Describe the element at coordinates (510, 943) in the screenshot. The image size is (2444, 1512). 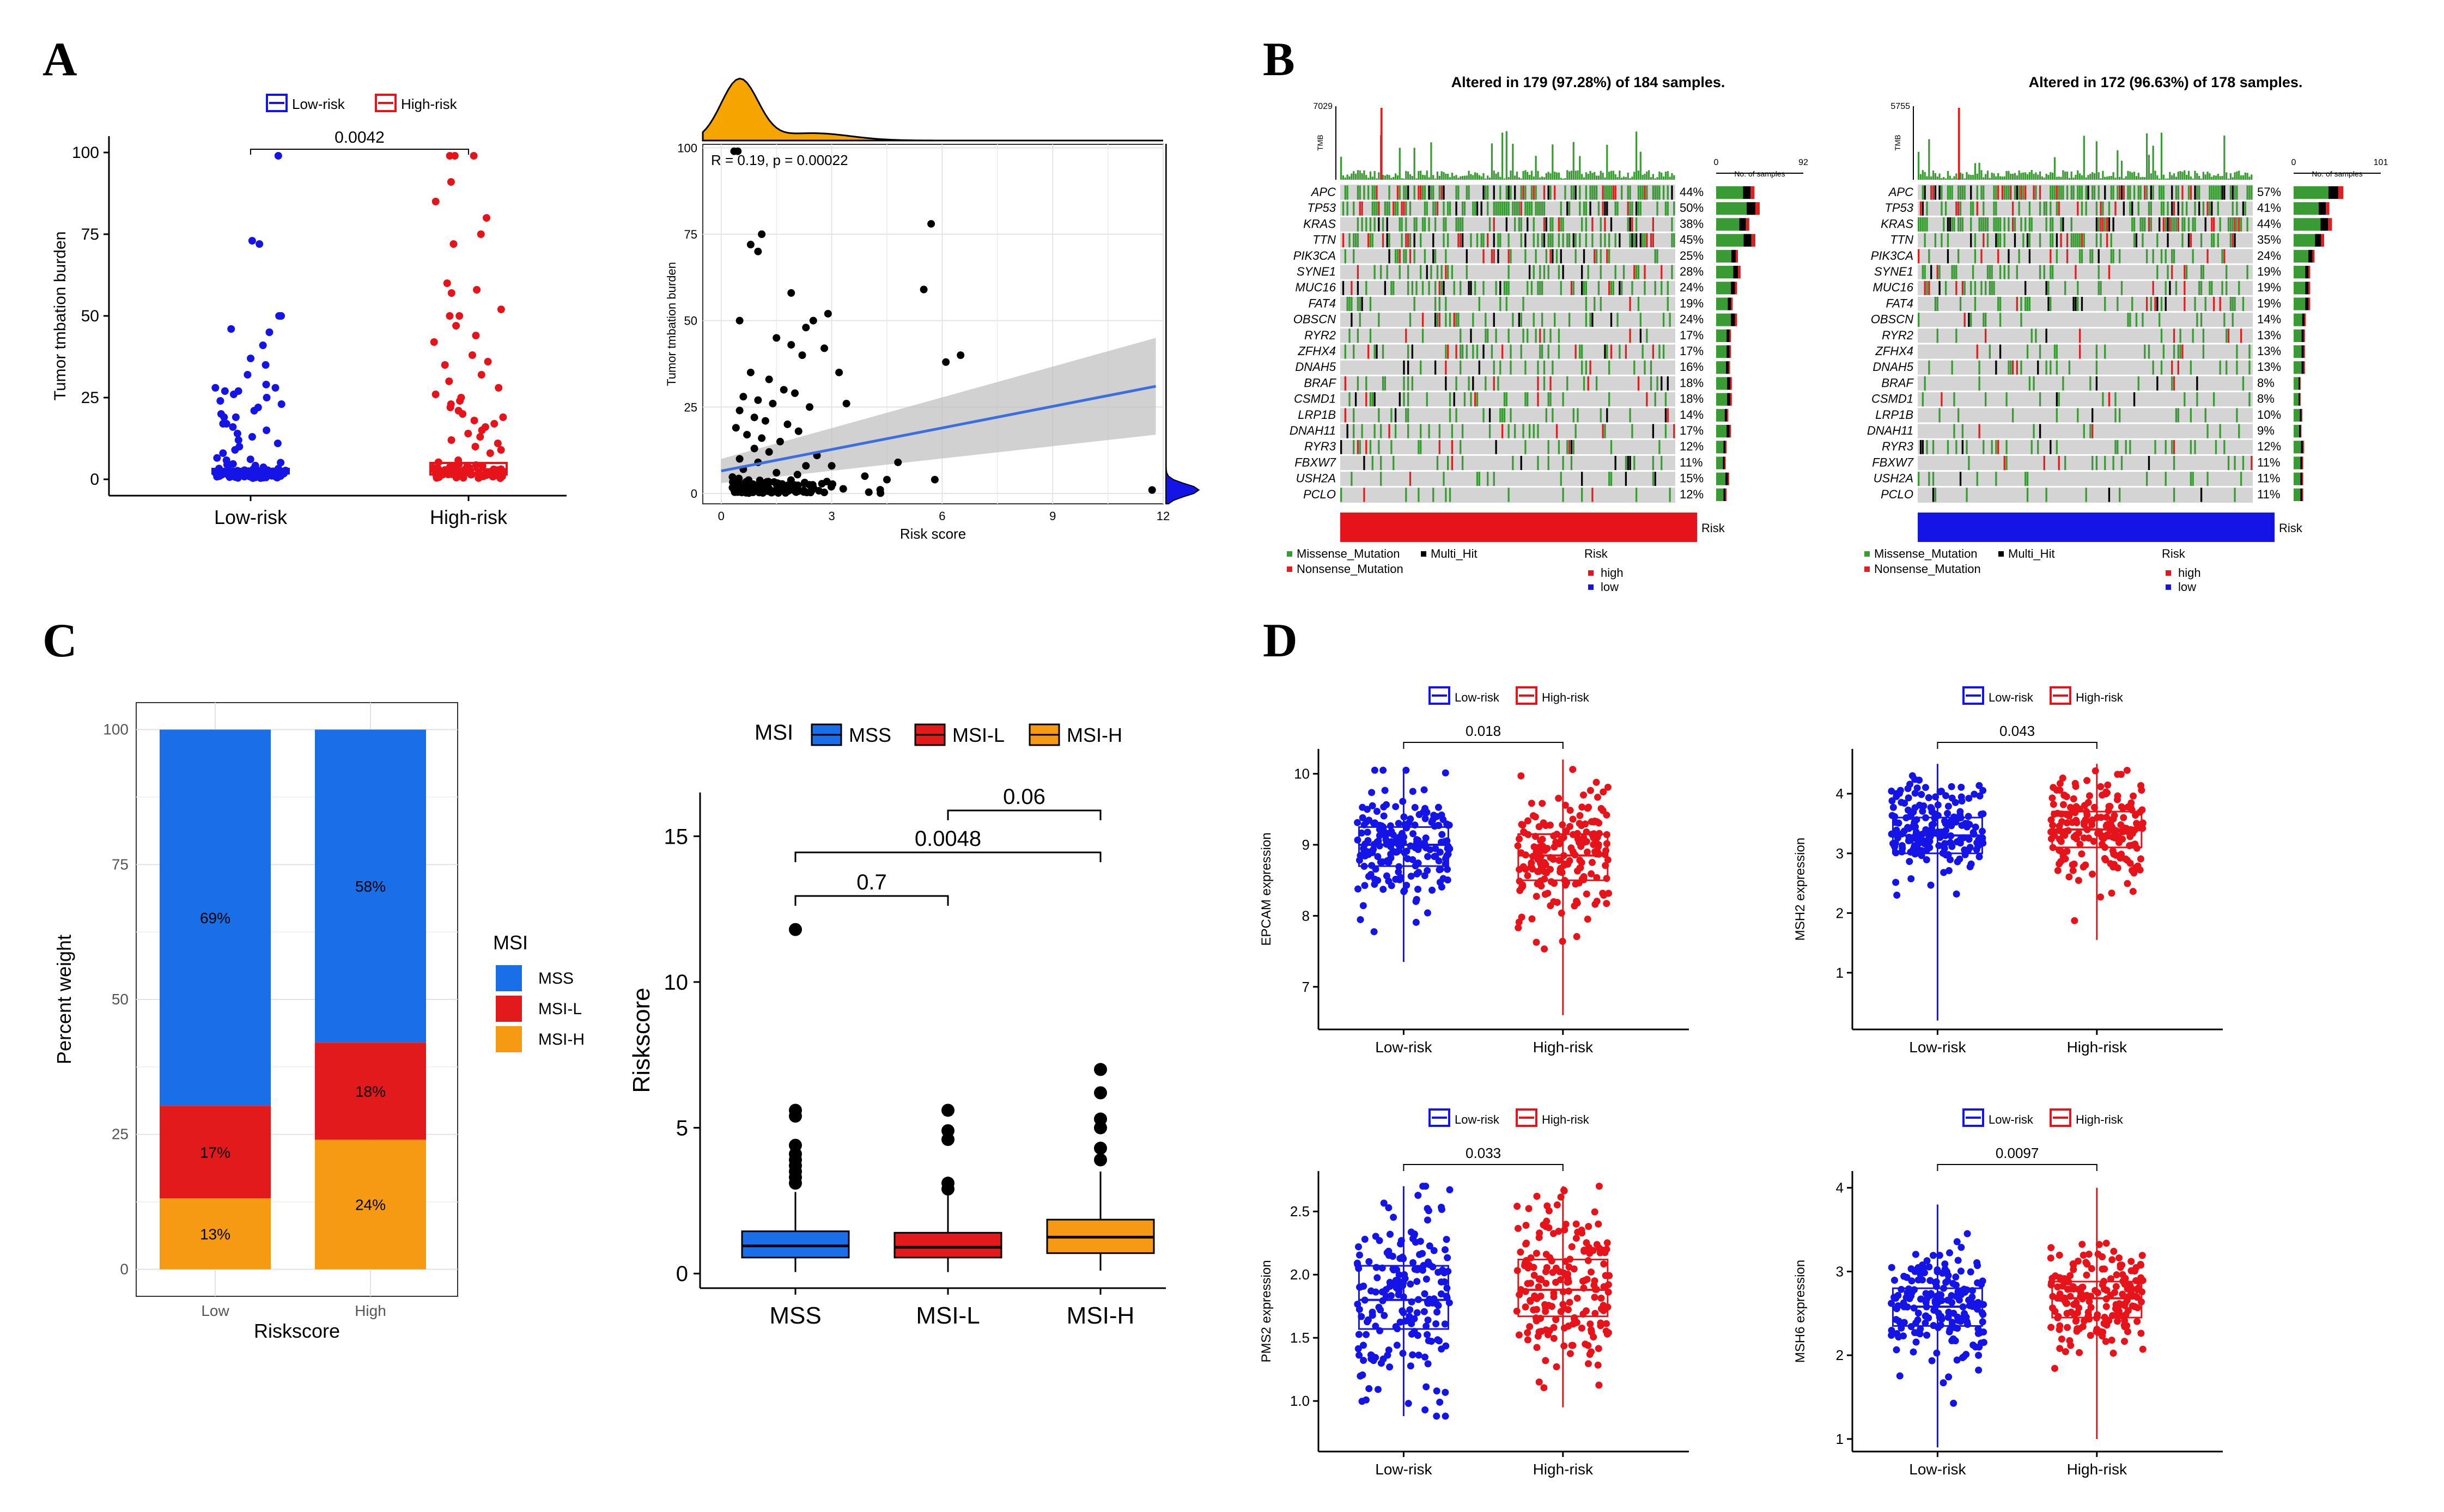
I see `legend-title: MSI` at that location.